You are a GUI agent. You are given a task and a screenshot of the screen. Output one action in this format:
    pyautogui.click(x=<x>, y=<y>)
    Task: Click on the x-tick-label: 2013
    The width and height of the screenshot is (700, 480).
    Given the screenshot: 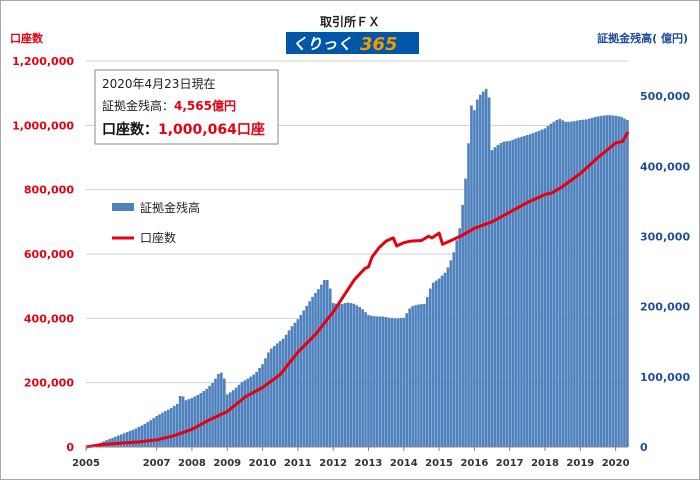 What is the action you would take?
    pyautogui.click(x=369, y=463)
    